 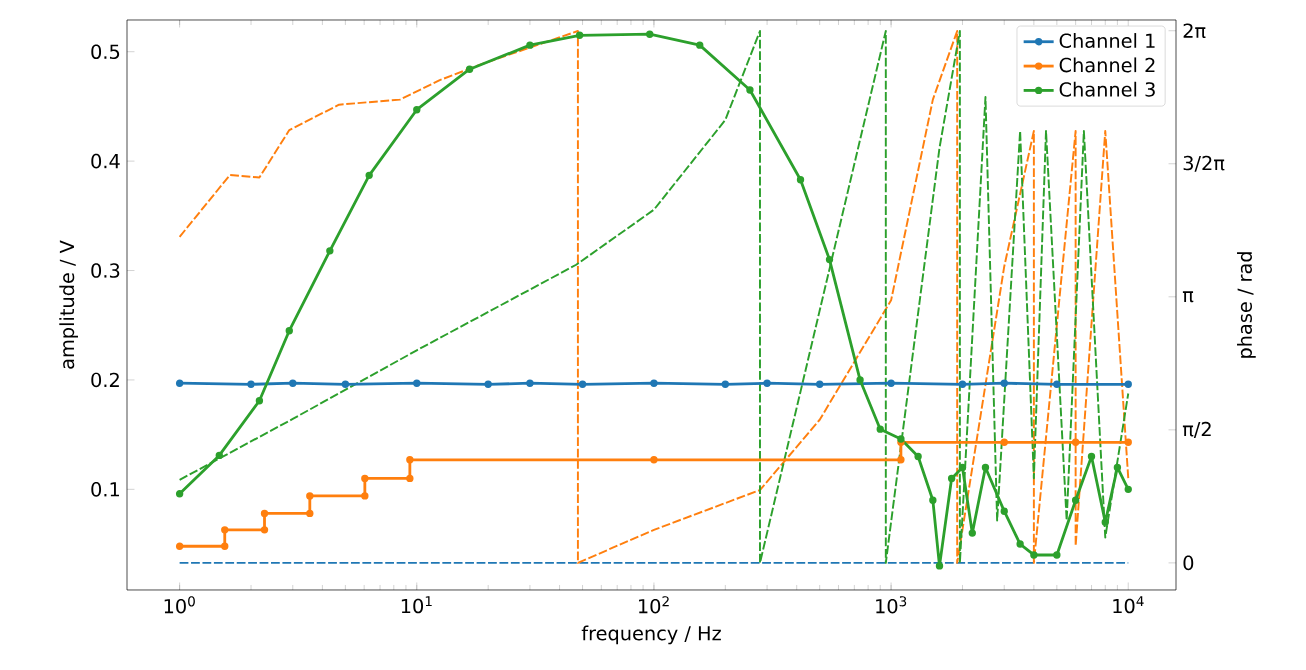 I want to click on y2-tick-label: 2π, so click(x=1194, y=31).